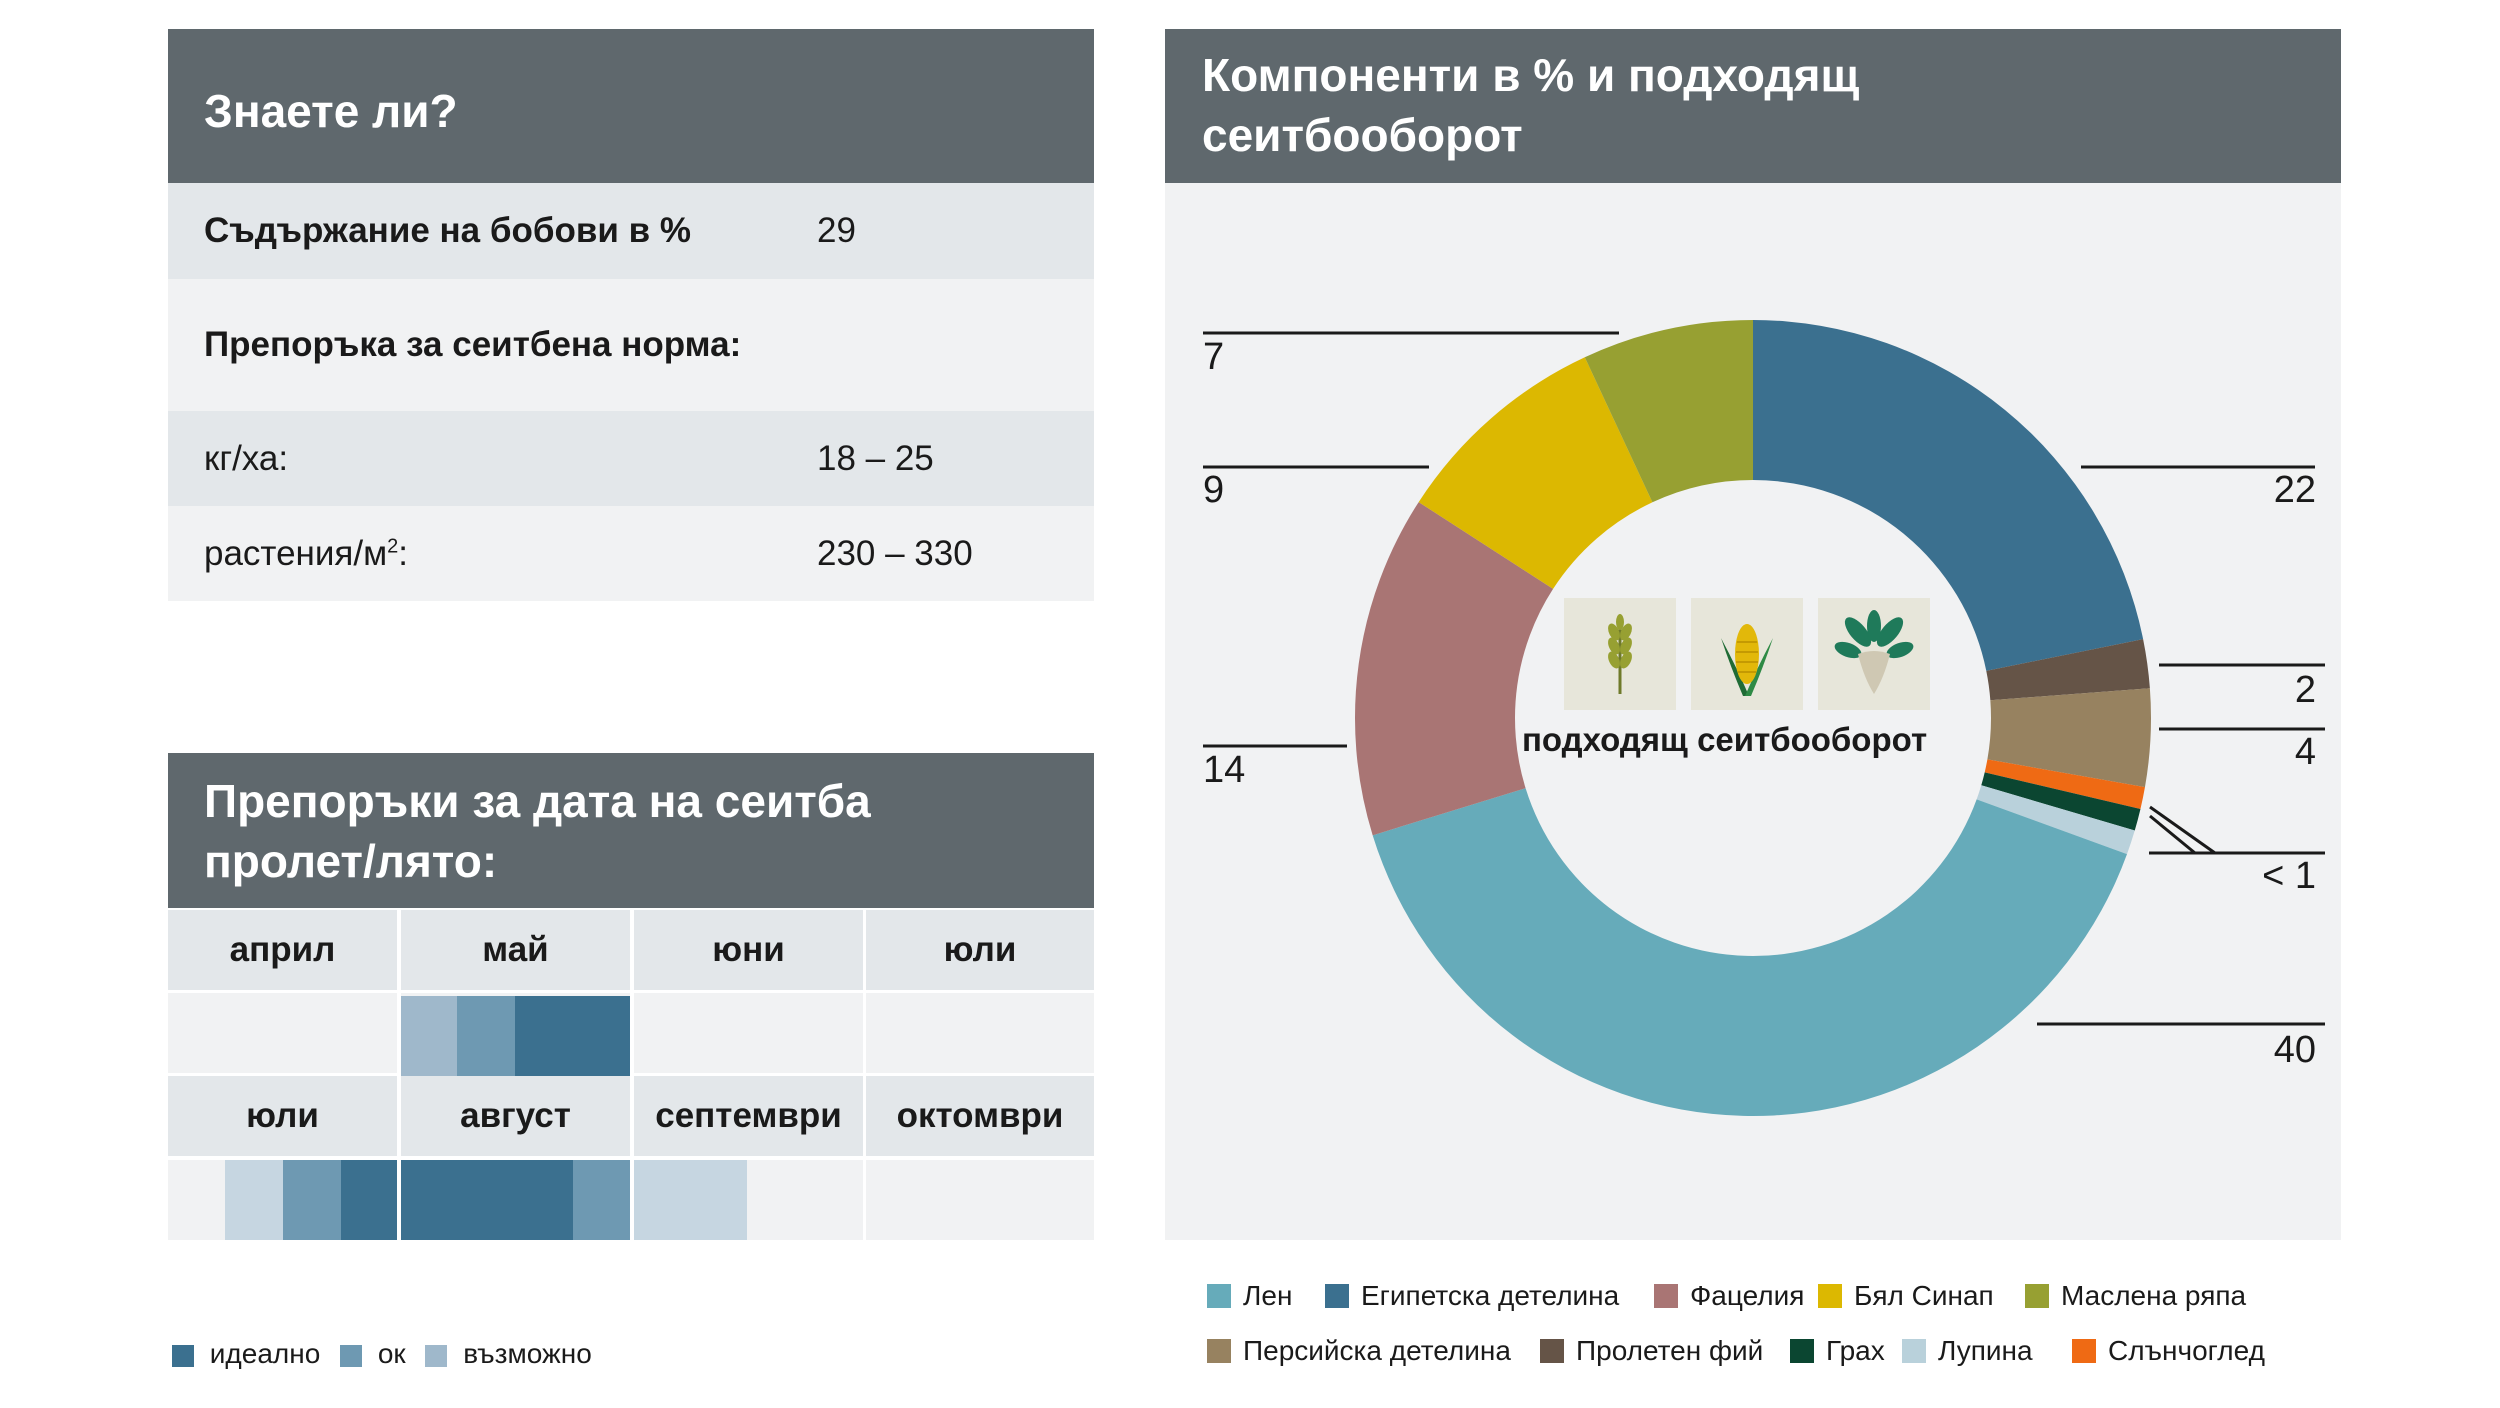  Describe the element at coordinates (748, 950) in the screenshot. I see `month-cell: юни` at that location.